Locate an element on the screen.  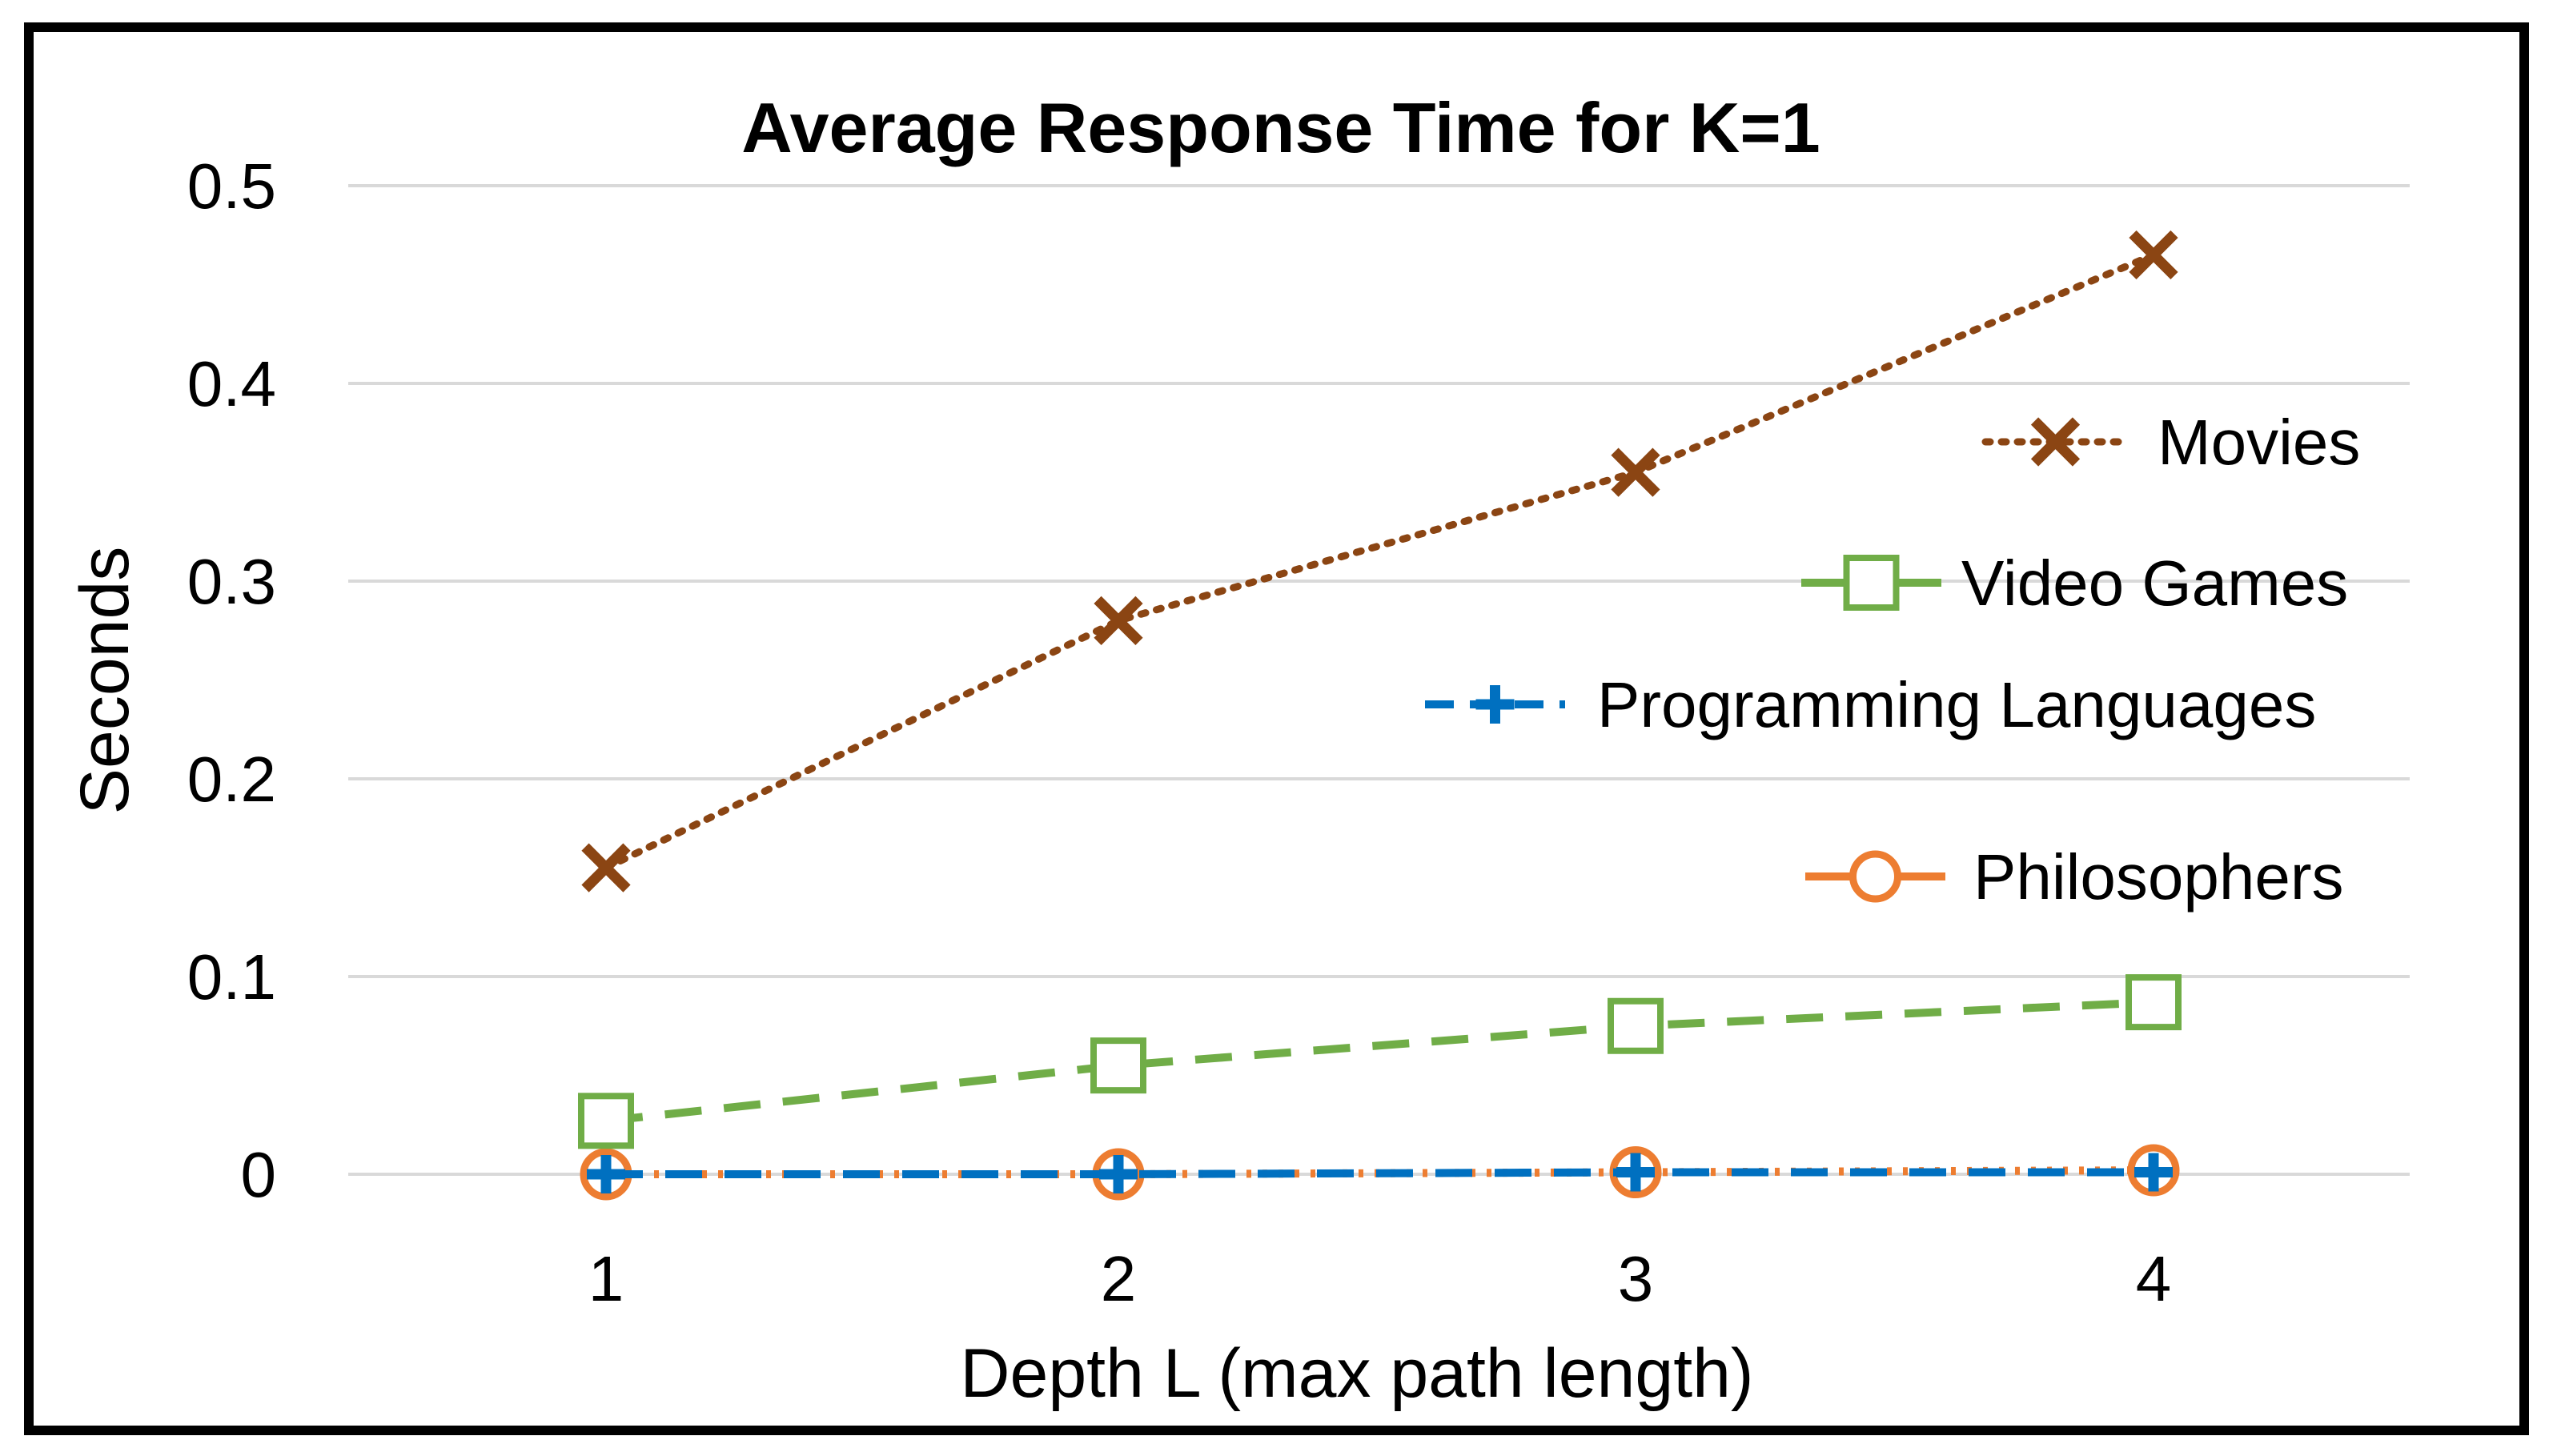
legend-item-video-games: Video Games is located at coordinates (2074, 583).